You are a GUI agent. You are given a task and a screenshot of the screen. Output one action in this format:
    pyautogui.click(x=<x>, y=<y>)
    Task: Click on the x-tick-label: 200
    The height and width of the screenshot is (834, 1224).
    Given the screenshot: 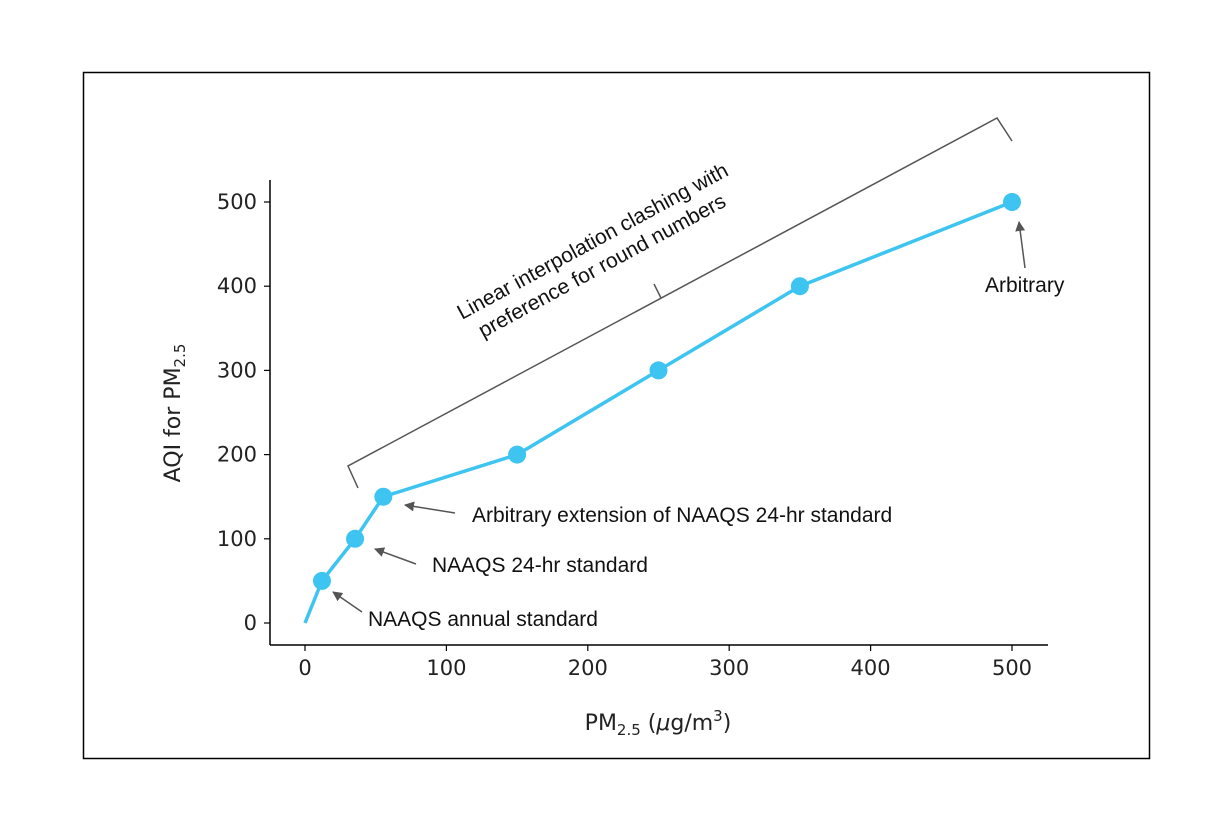 What is the action you would take?
    pyautogui.click(x=588, y=668)
    